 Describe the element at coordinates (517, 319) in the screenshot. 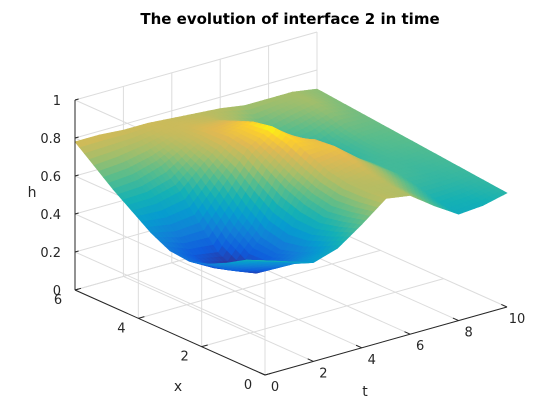

I see `x-tick-label: 10` at that location.